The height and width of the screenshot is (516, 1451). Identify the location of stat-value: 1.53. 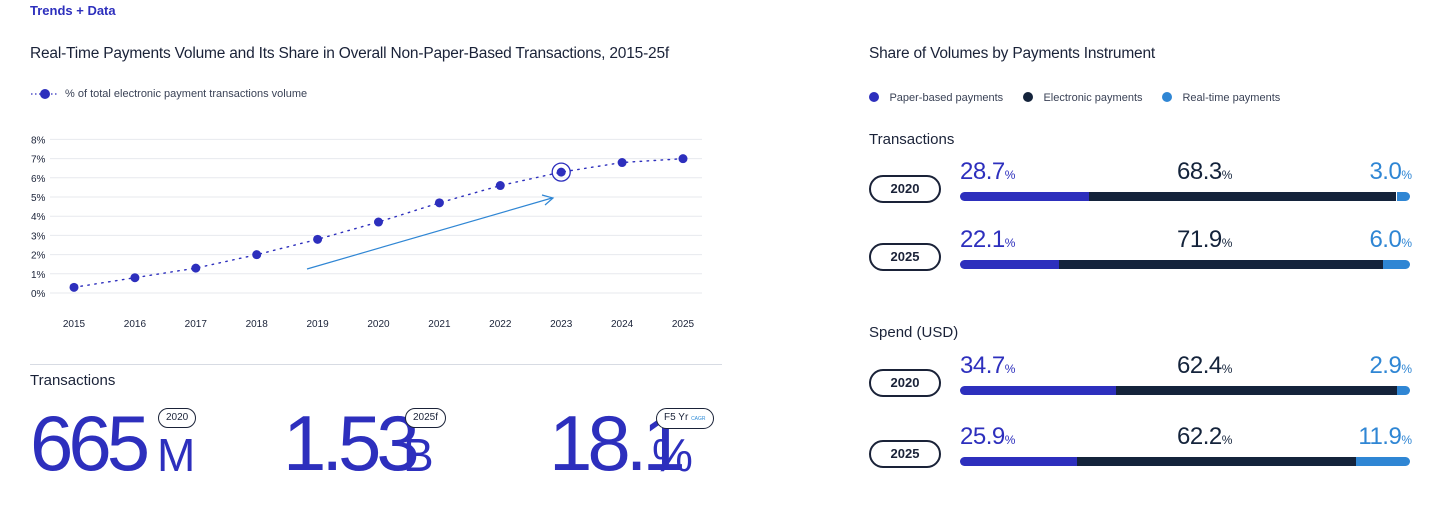
(351, 443).